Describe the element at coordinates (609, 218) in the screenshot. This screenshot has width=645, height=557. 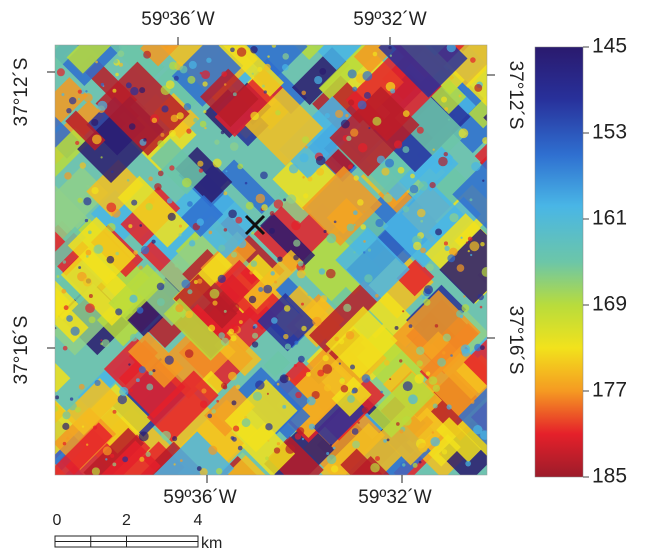
I see `colorbar-label: 161` at that location.